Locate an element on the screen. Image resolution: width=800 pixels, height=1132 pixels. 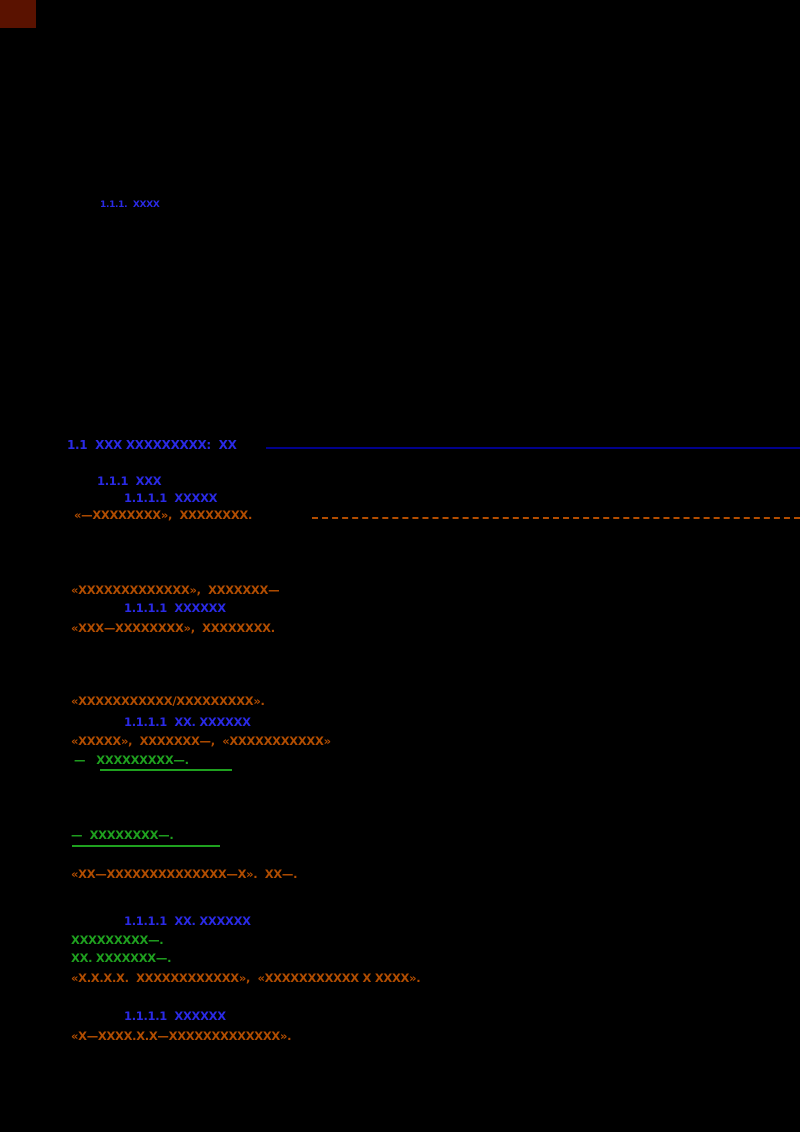
dashed-rule is located at coordinates (556, 518).